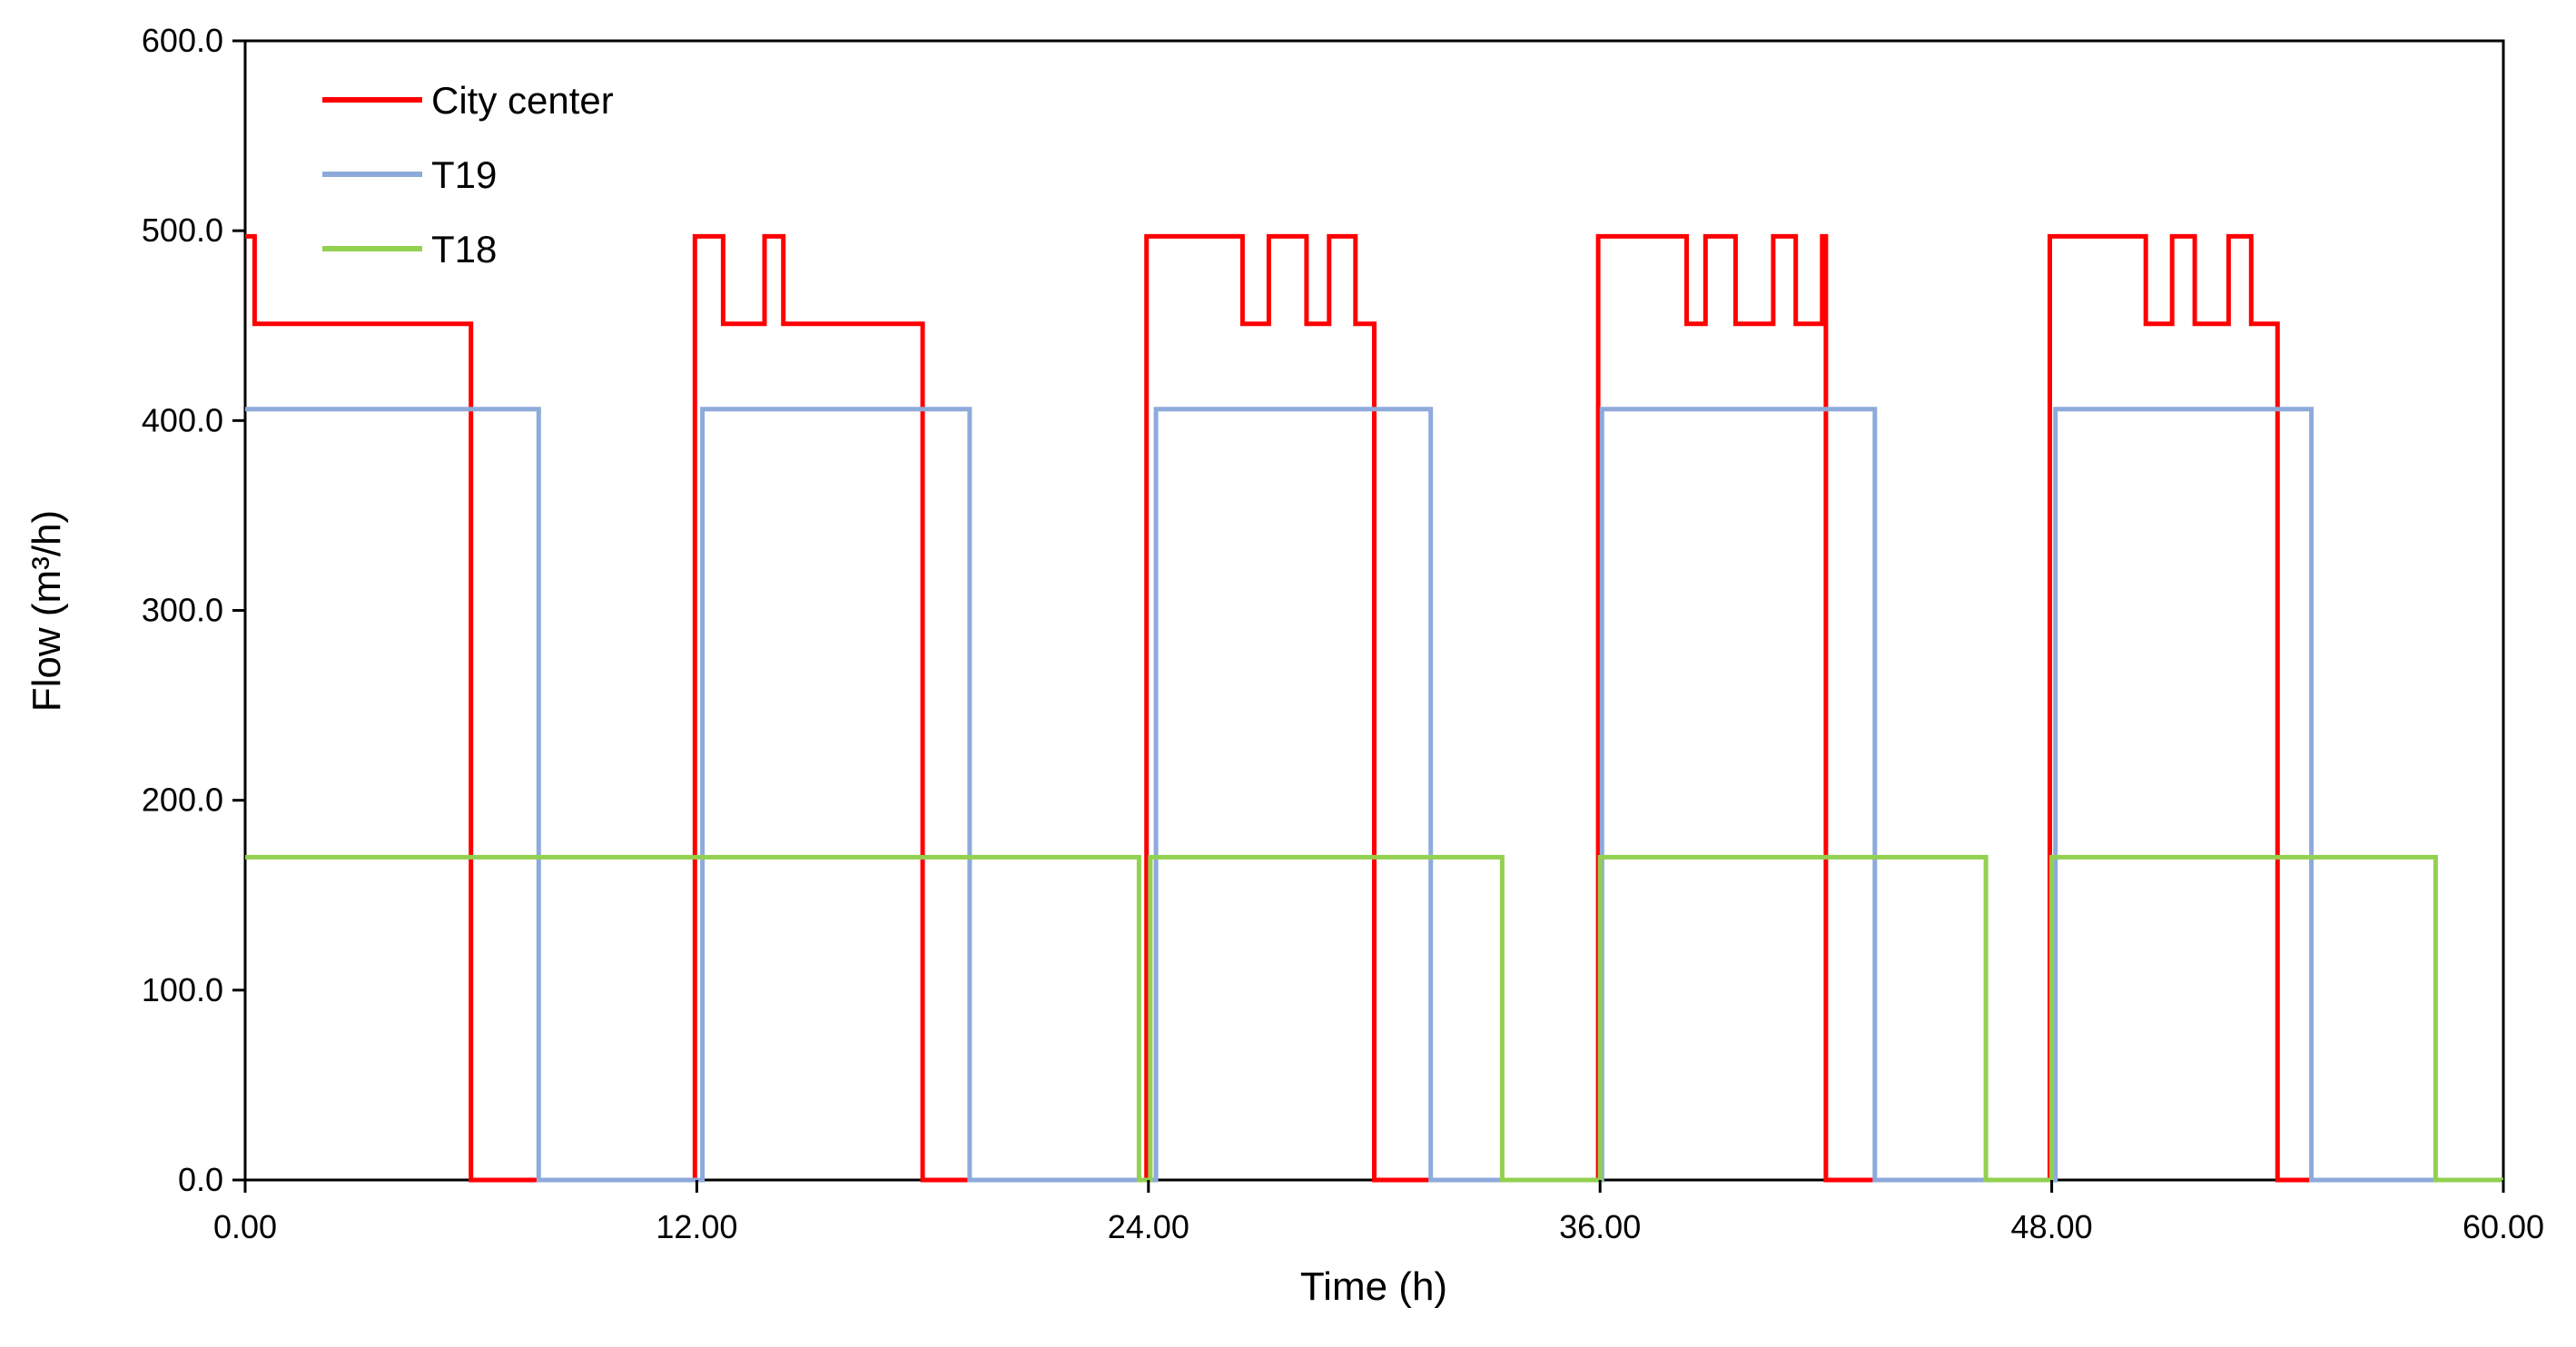 Image resolution: width=2576 pixels, height=1347 pixels. What do you see at coordinates (182, 989) in the screenshot?
I see `y-tick-label: 100.0` at bounding box center [182, 989].